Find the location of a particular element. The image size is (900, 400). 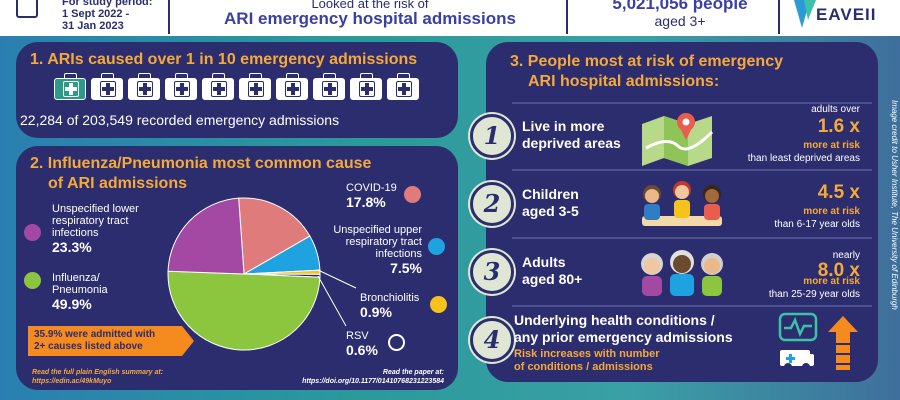

older-adults-icon is located at coordinates (682, 273).